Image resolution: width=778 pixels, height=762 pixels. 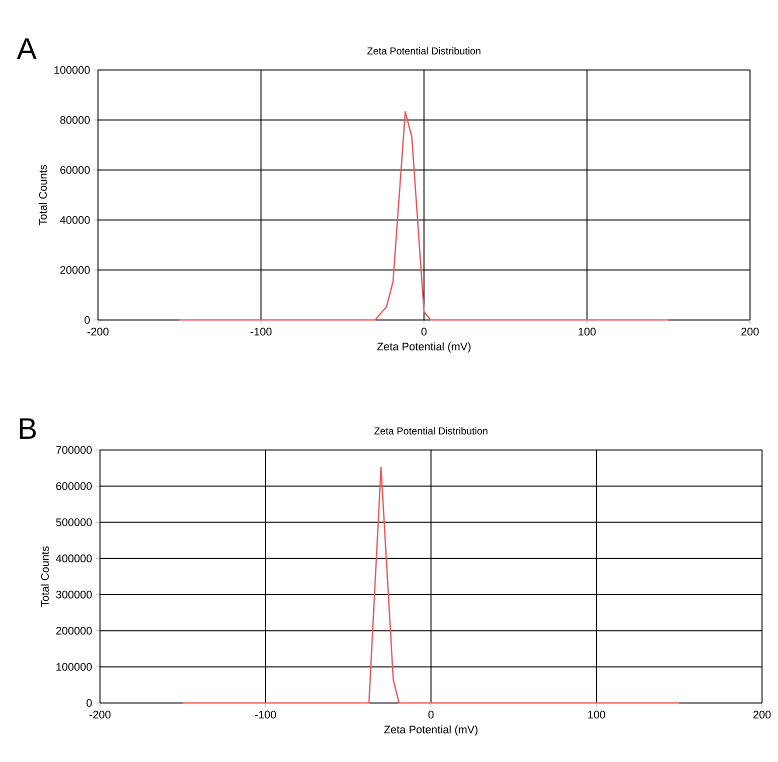 I want to click on y-tick-label: 20000, so click(x=75, y=270).